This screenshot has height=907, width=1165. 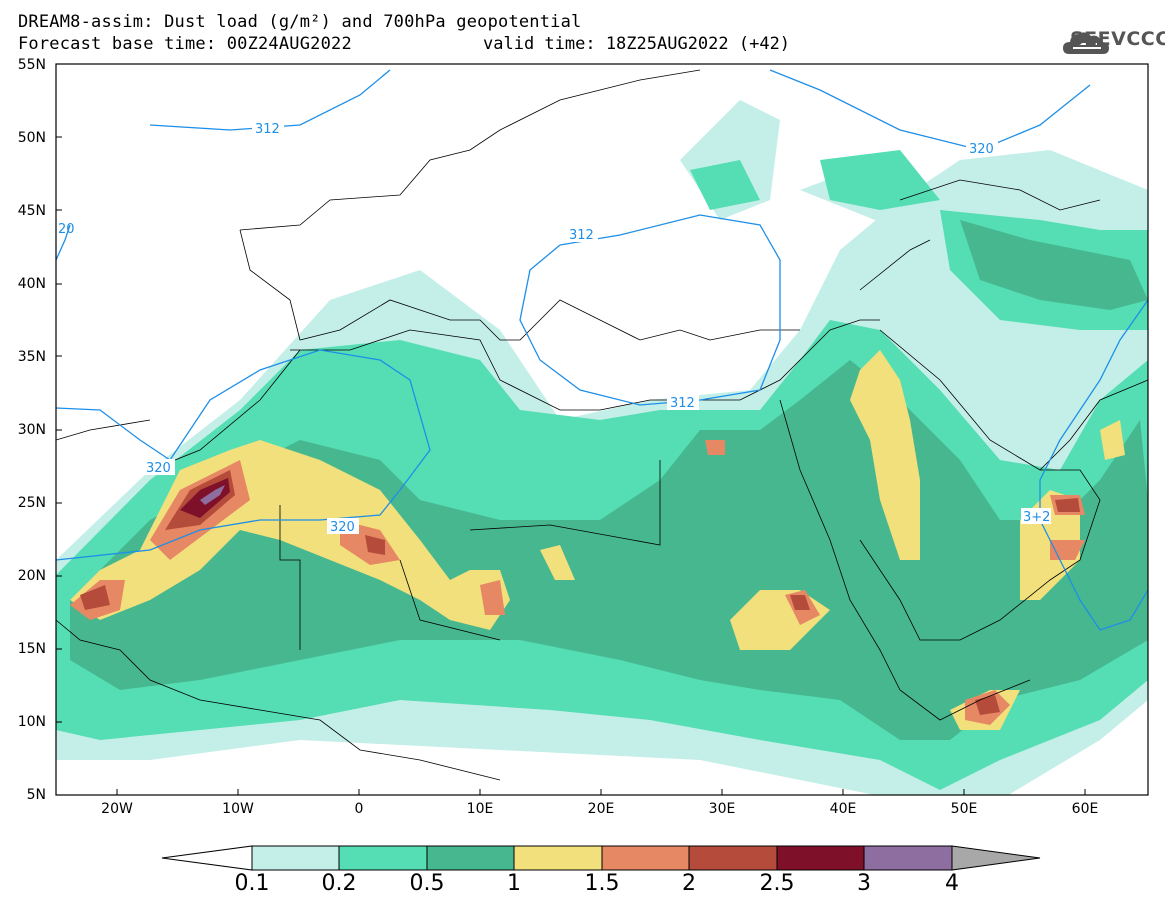 I want to click on lon-label: 30E, so click(x=722, y=809).